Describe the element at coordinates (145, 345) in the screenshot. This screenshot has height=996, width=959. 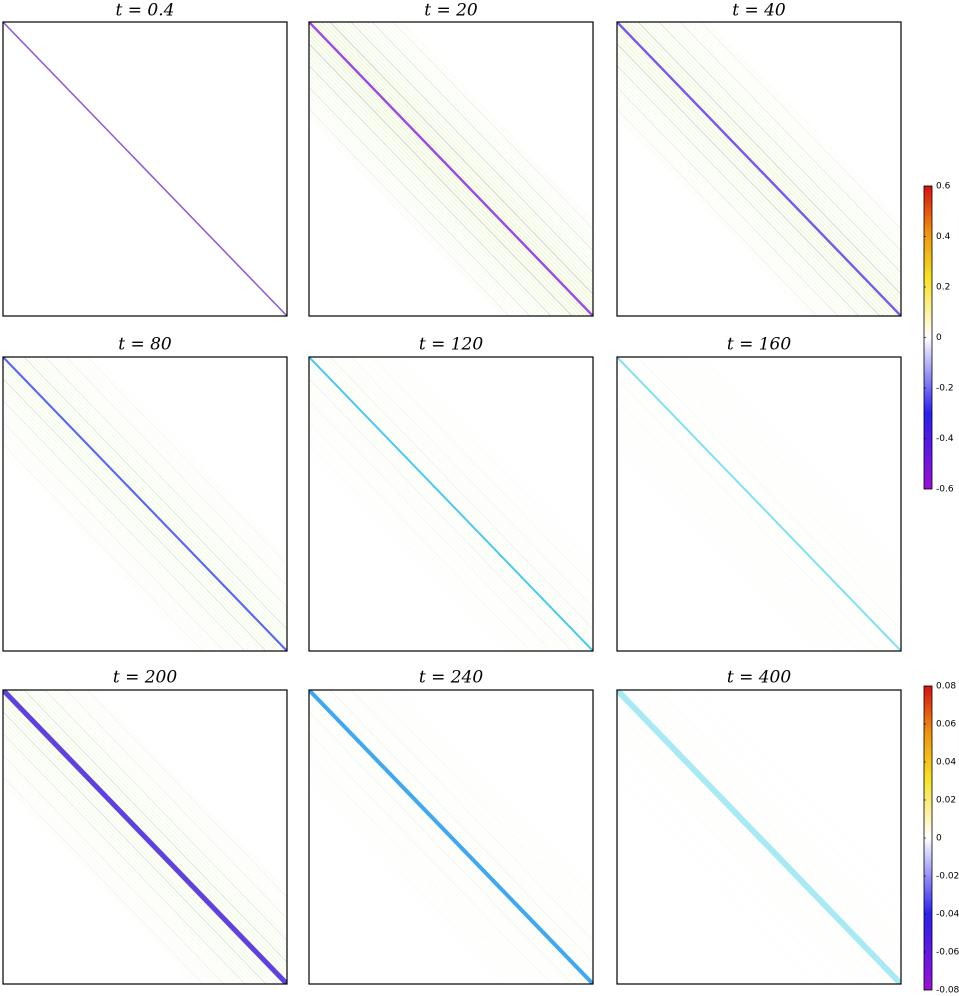
I see `panel-title: t = 80` at that location.